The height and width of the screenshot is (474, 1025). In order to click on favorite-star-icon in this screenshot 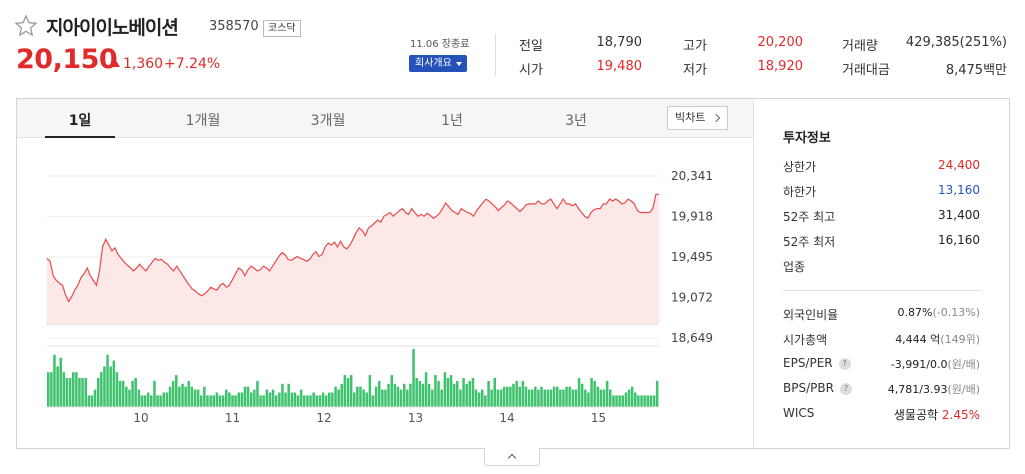, I will do `click(26, 26)`.